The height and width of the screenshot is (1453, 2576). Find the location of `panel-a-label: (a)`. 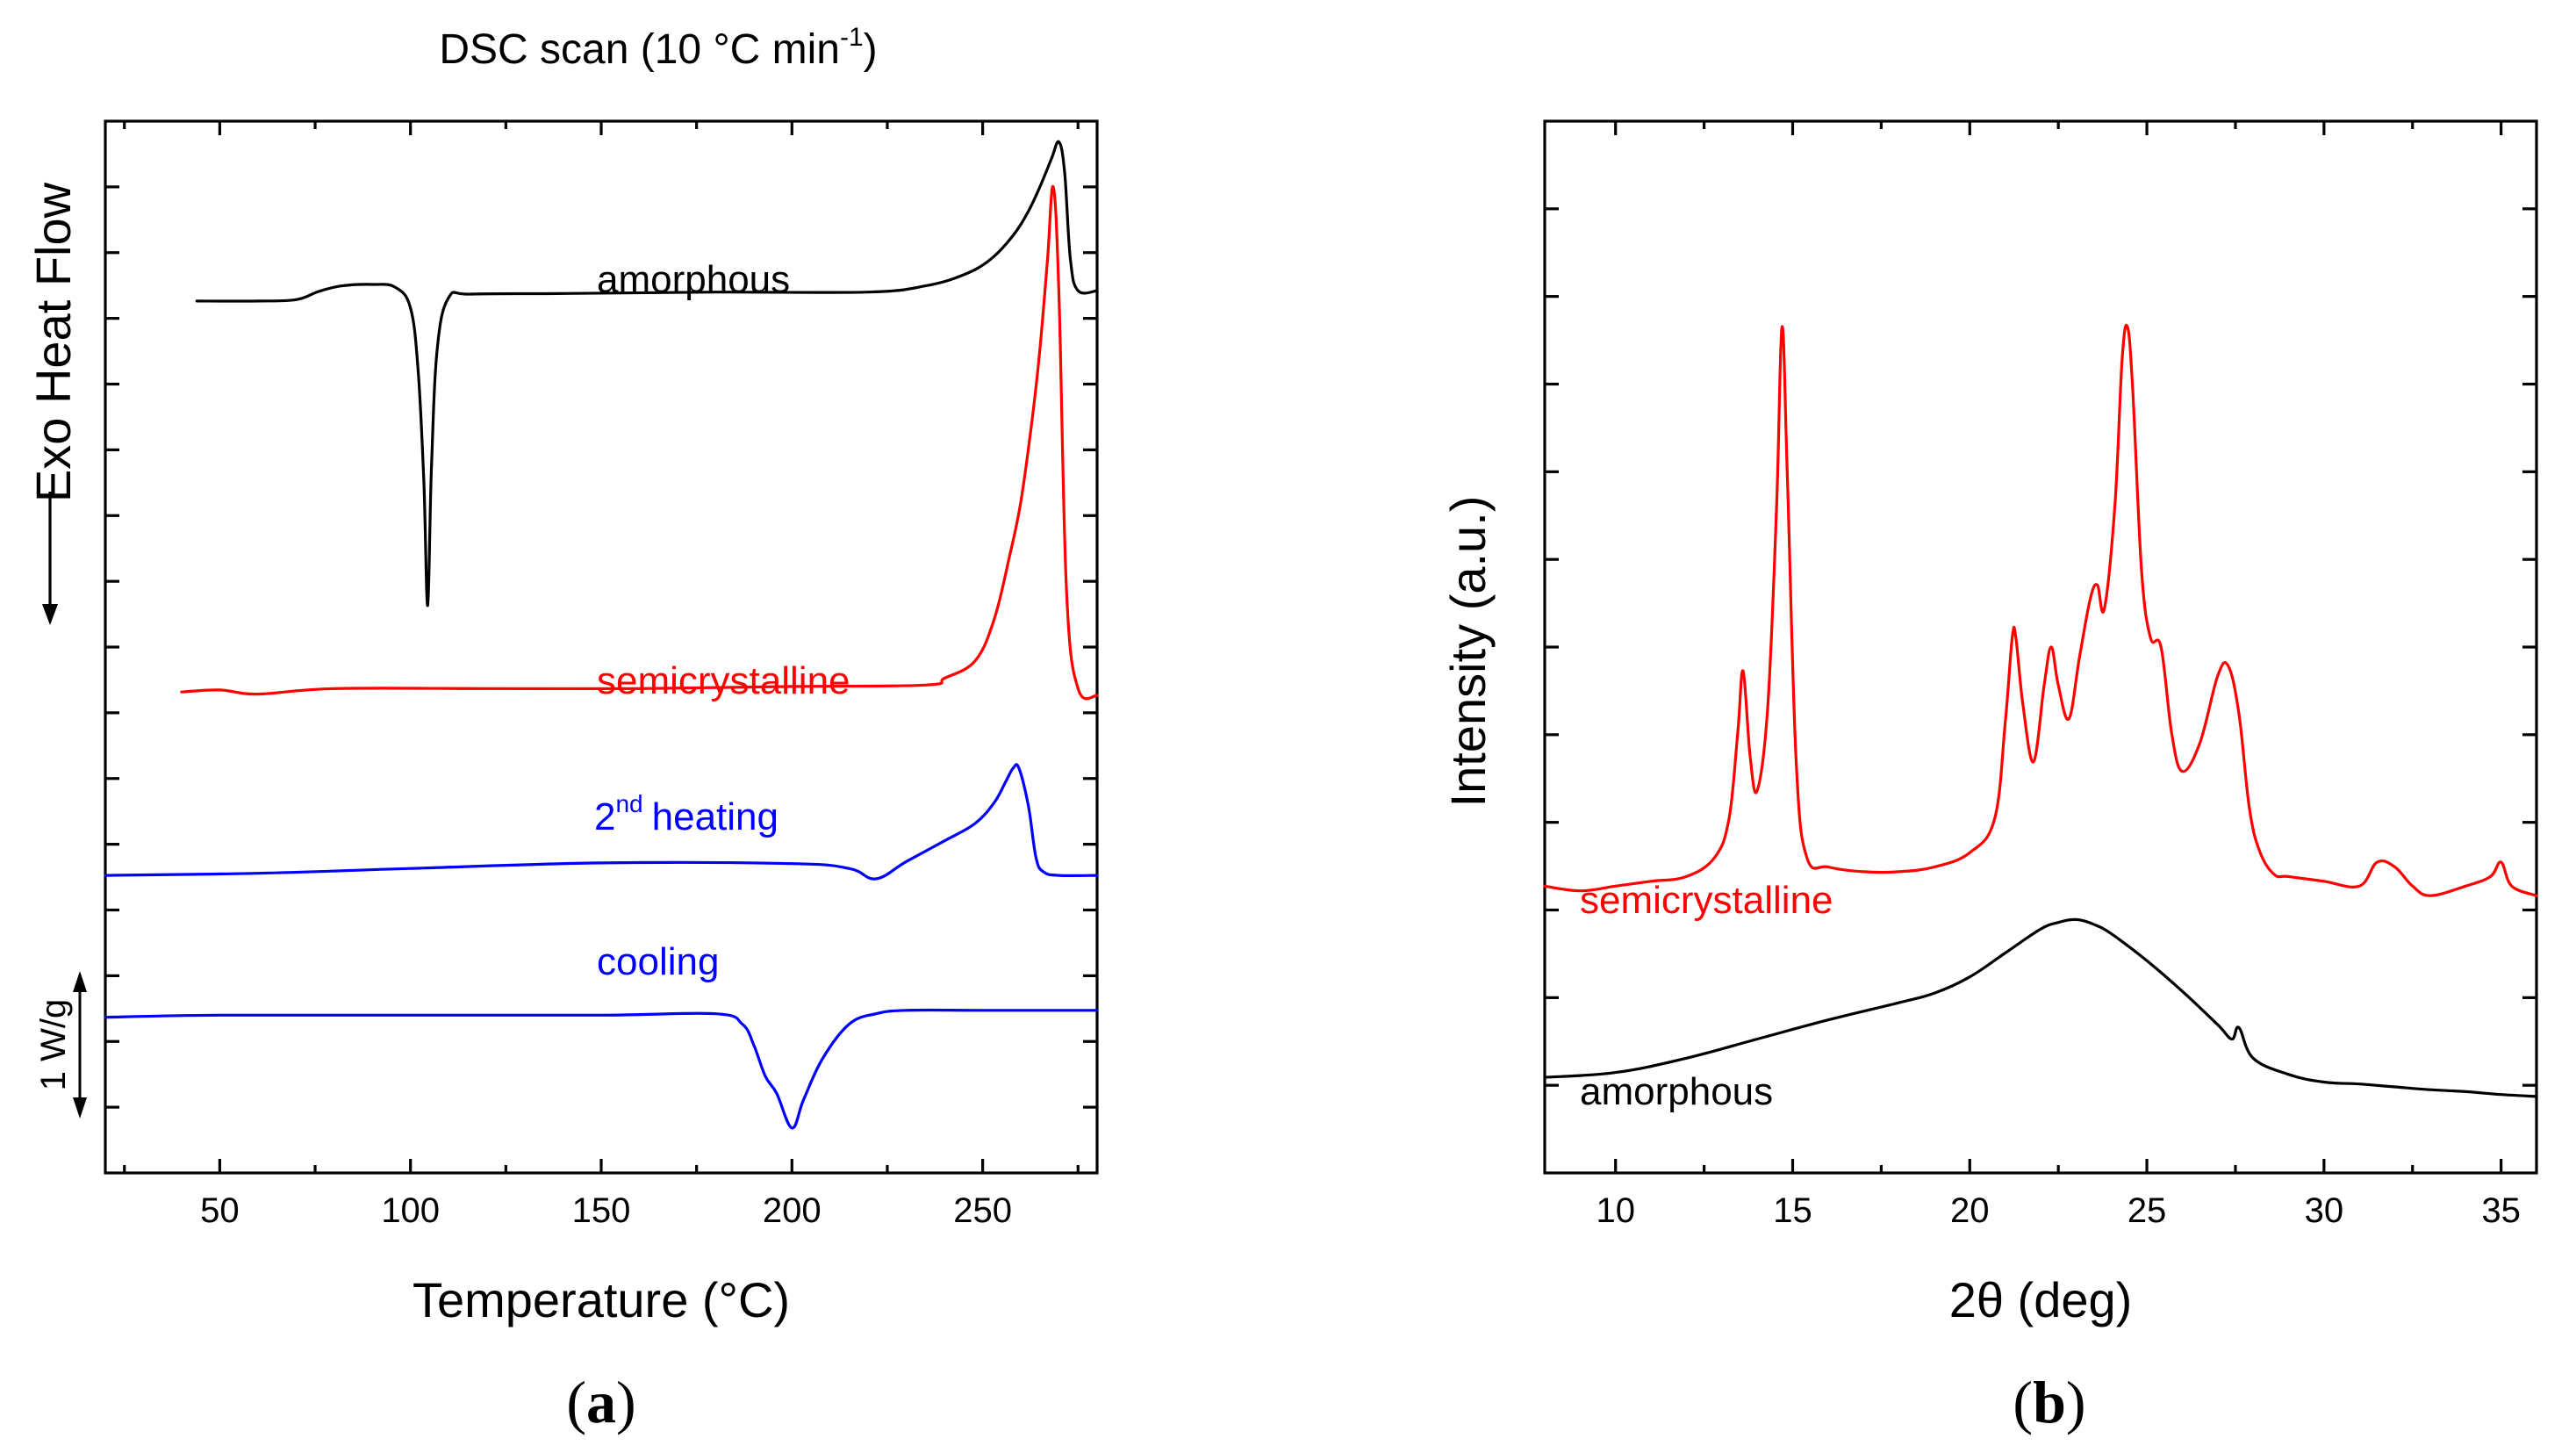

panel-a-label: (a) is located at coordinates (601, 1402).